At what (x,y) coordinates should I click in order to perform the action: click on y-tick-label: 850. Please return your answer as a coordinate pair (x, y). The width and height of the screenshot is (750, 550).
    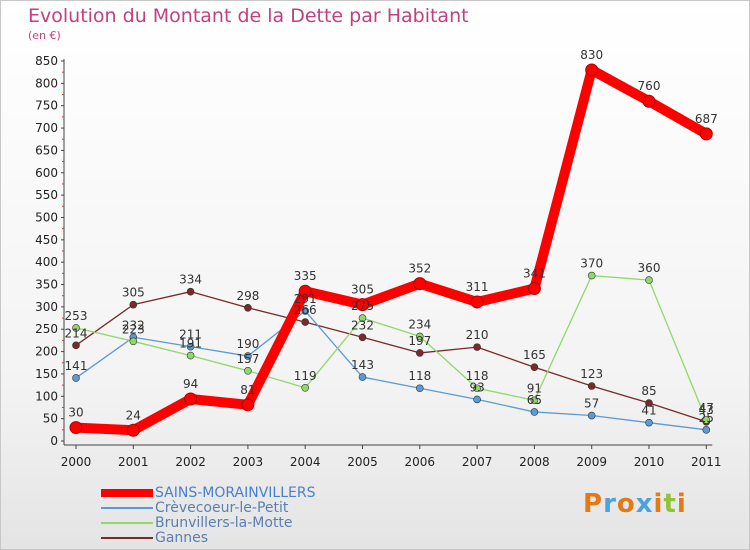
    Looking at the image, I should click on (46, 61).